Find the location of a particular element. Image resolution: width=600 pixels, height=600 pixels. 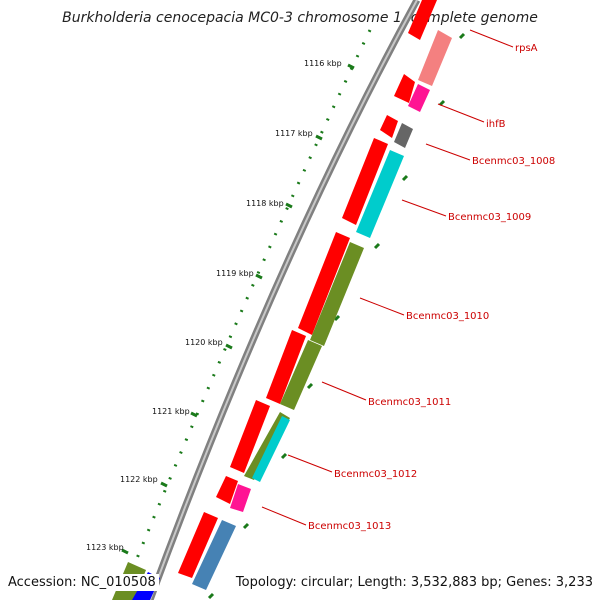

gene-label: Bcenmc03_1013 is located at coordinates (349, 526).